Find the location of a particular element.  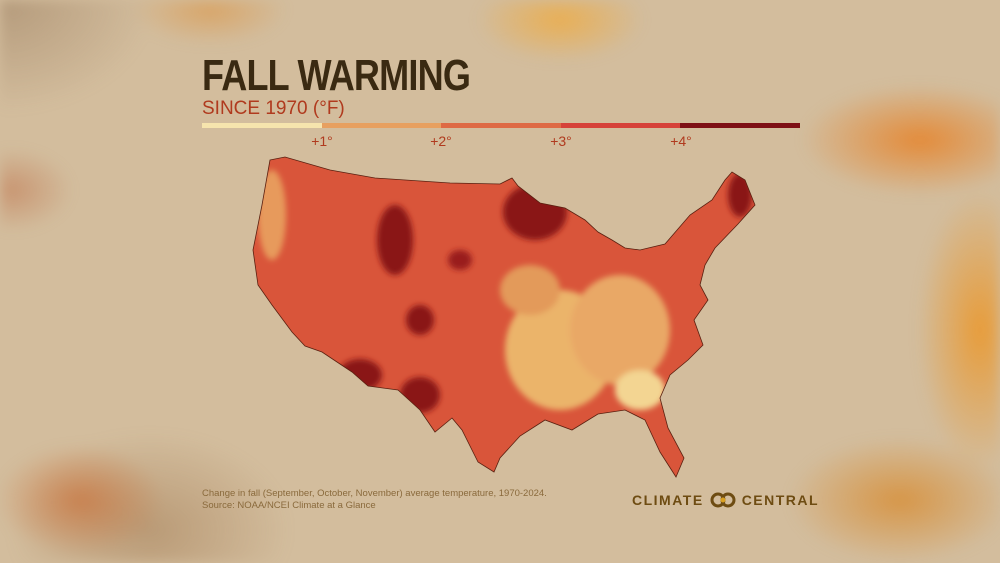

legend-tick: +1° is located at coordinates (322, 141).